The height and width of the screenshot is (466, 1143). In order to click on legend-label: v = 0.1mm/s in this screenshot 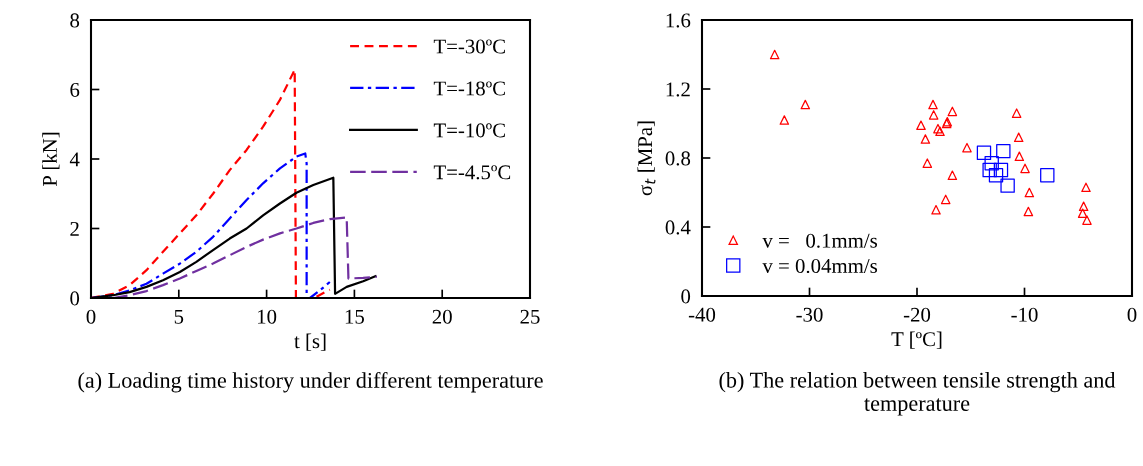, I will do `click(820, 240)`.